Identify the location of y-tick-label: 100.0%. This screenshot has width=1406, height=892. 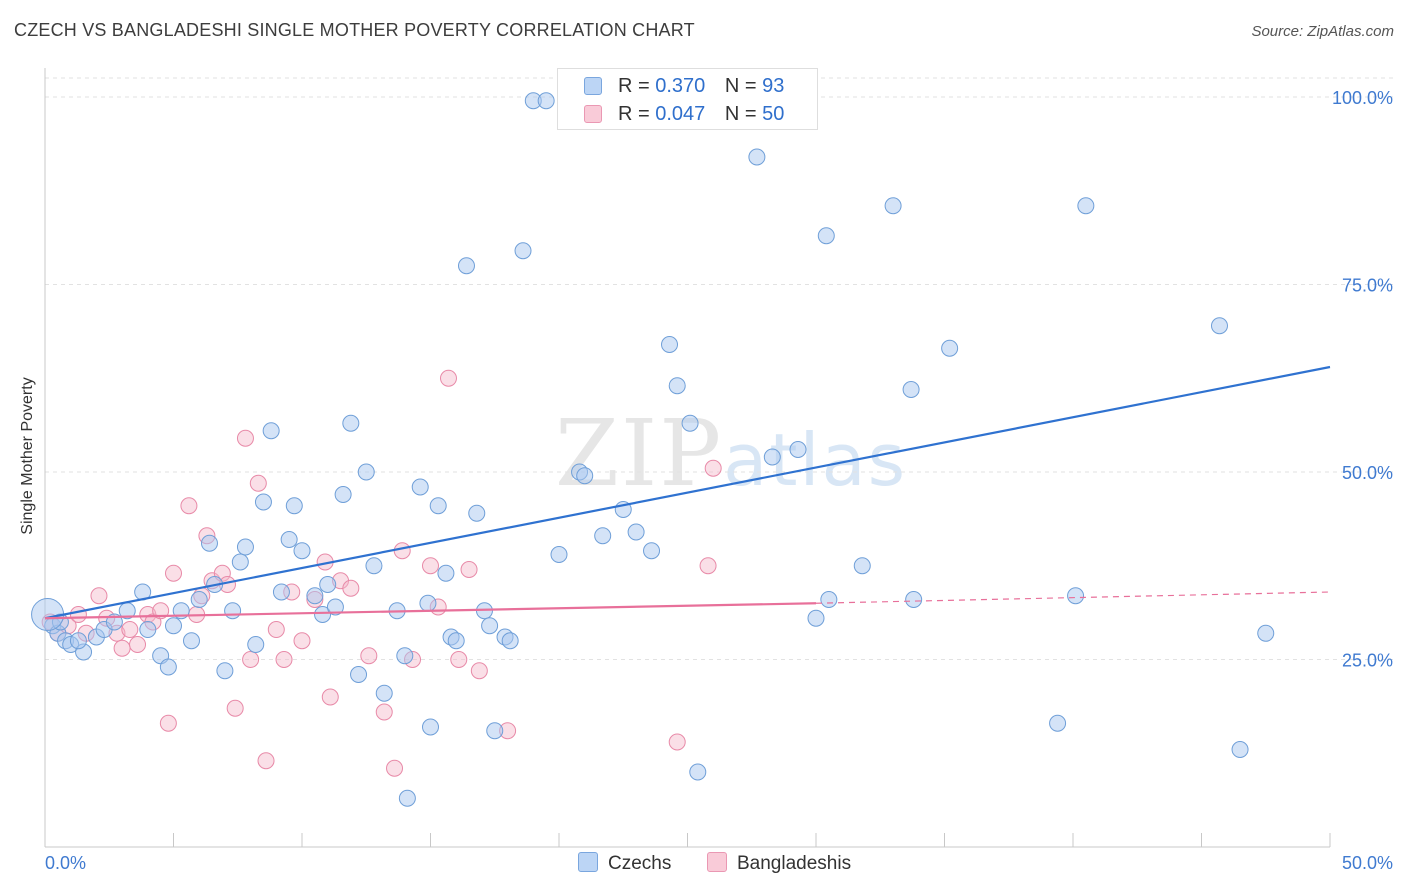
(1362, 98).